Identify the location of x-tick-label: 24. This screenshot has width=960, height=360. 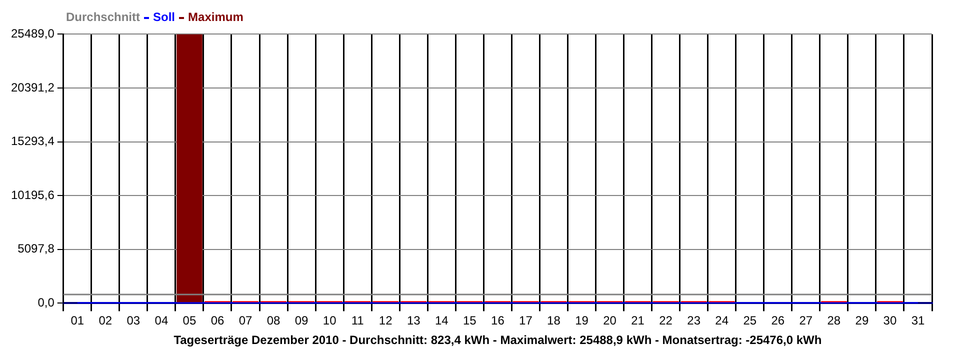
(722, 321).